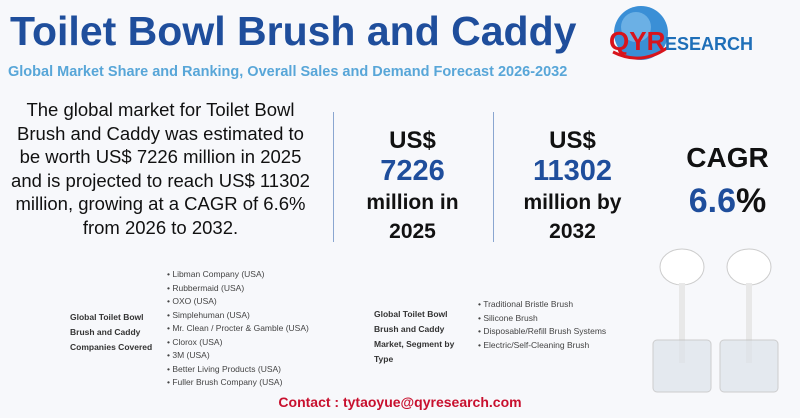 The image size is (800, 418). What do you see at coordinates (400, 402) in the screenshot?
I see `contact-email: Contact : tytaoyue@qyresearch.com` at bounding box center [400, 402].